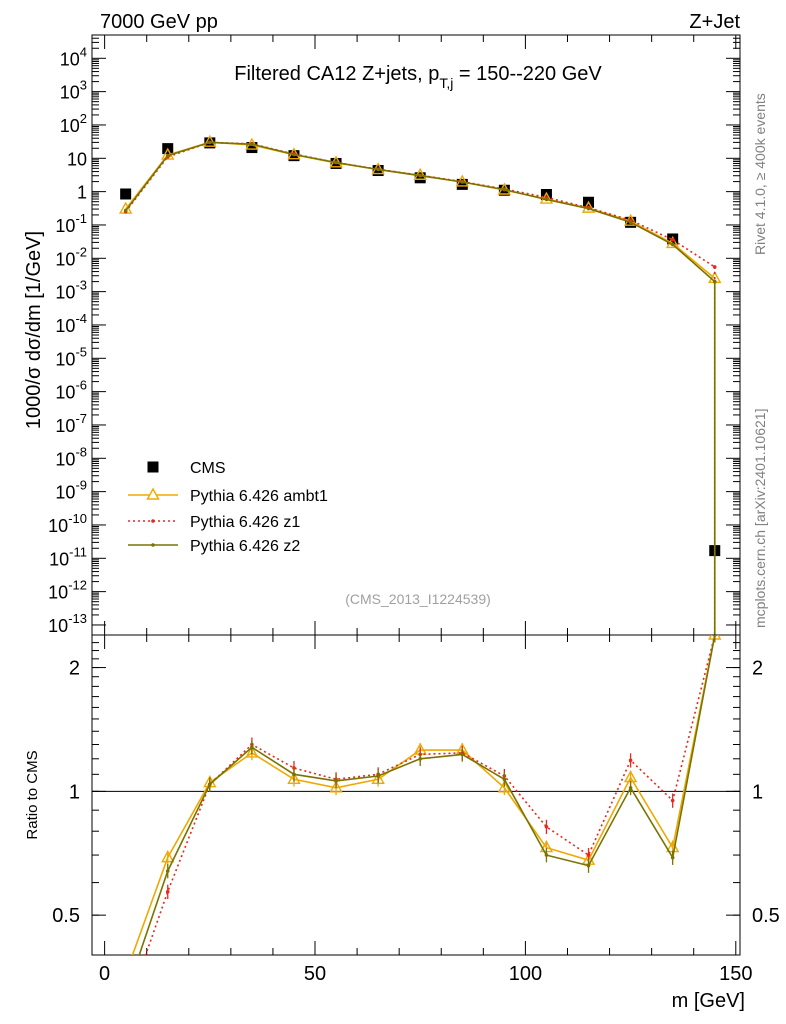  What do you see at coordinates (760, 518) in the screenshot?
I see `mcplots-label: mcplots.cern.ch [arXiv:2401.10621]` at bounding box center [760, 518].